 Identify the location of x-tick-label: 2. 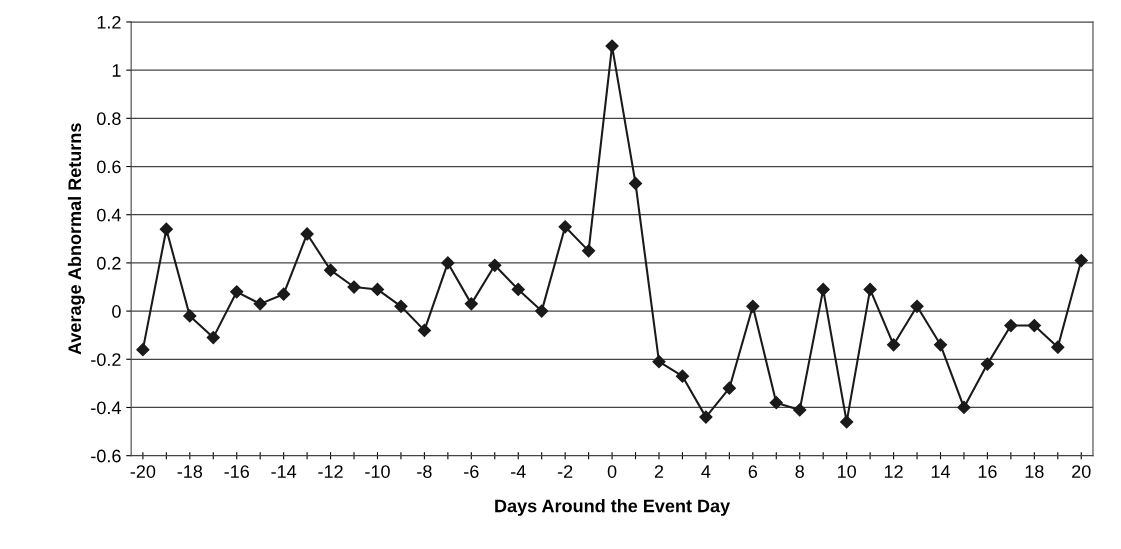
(659, 471).